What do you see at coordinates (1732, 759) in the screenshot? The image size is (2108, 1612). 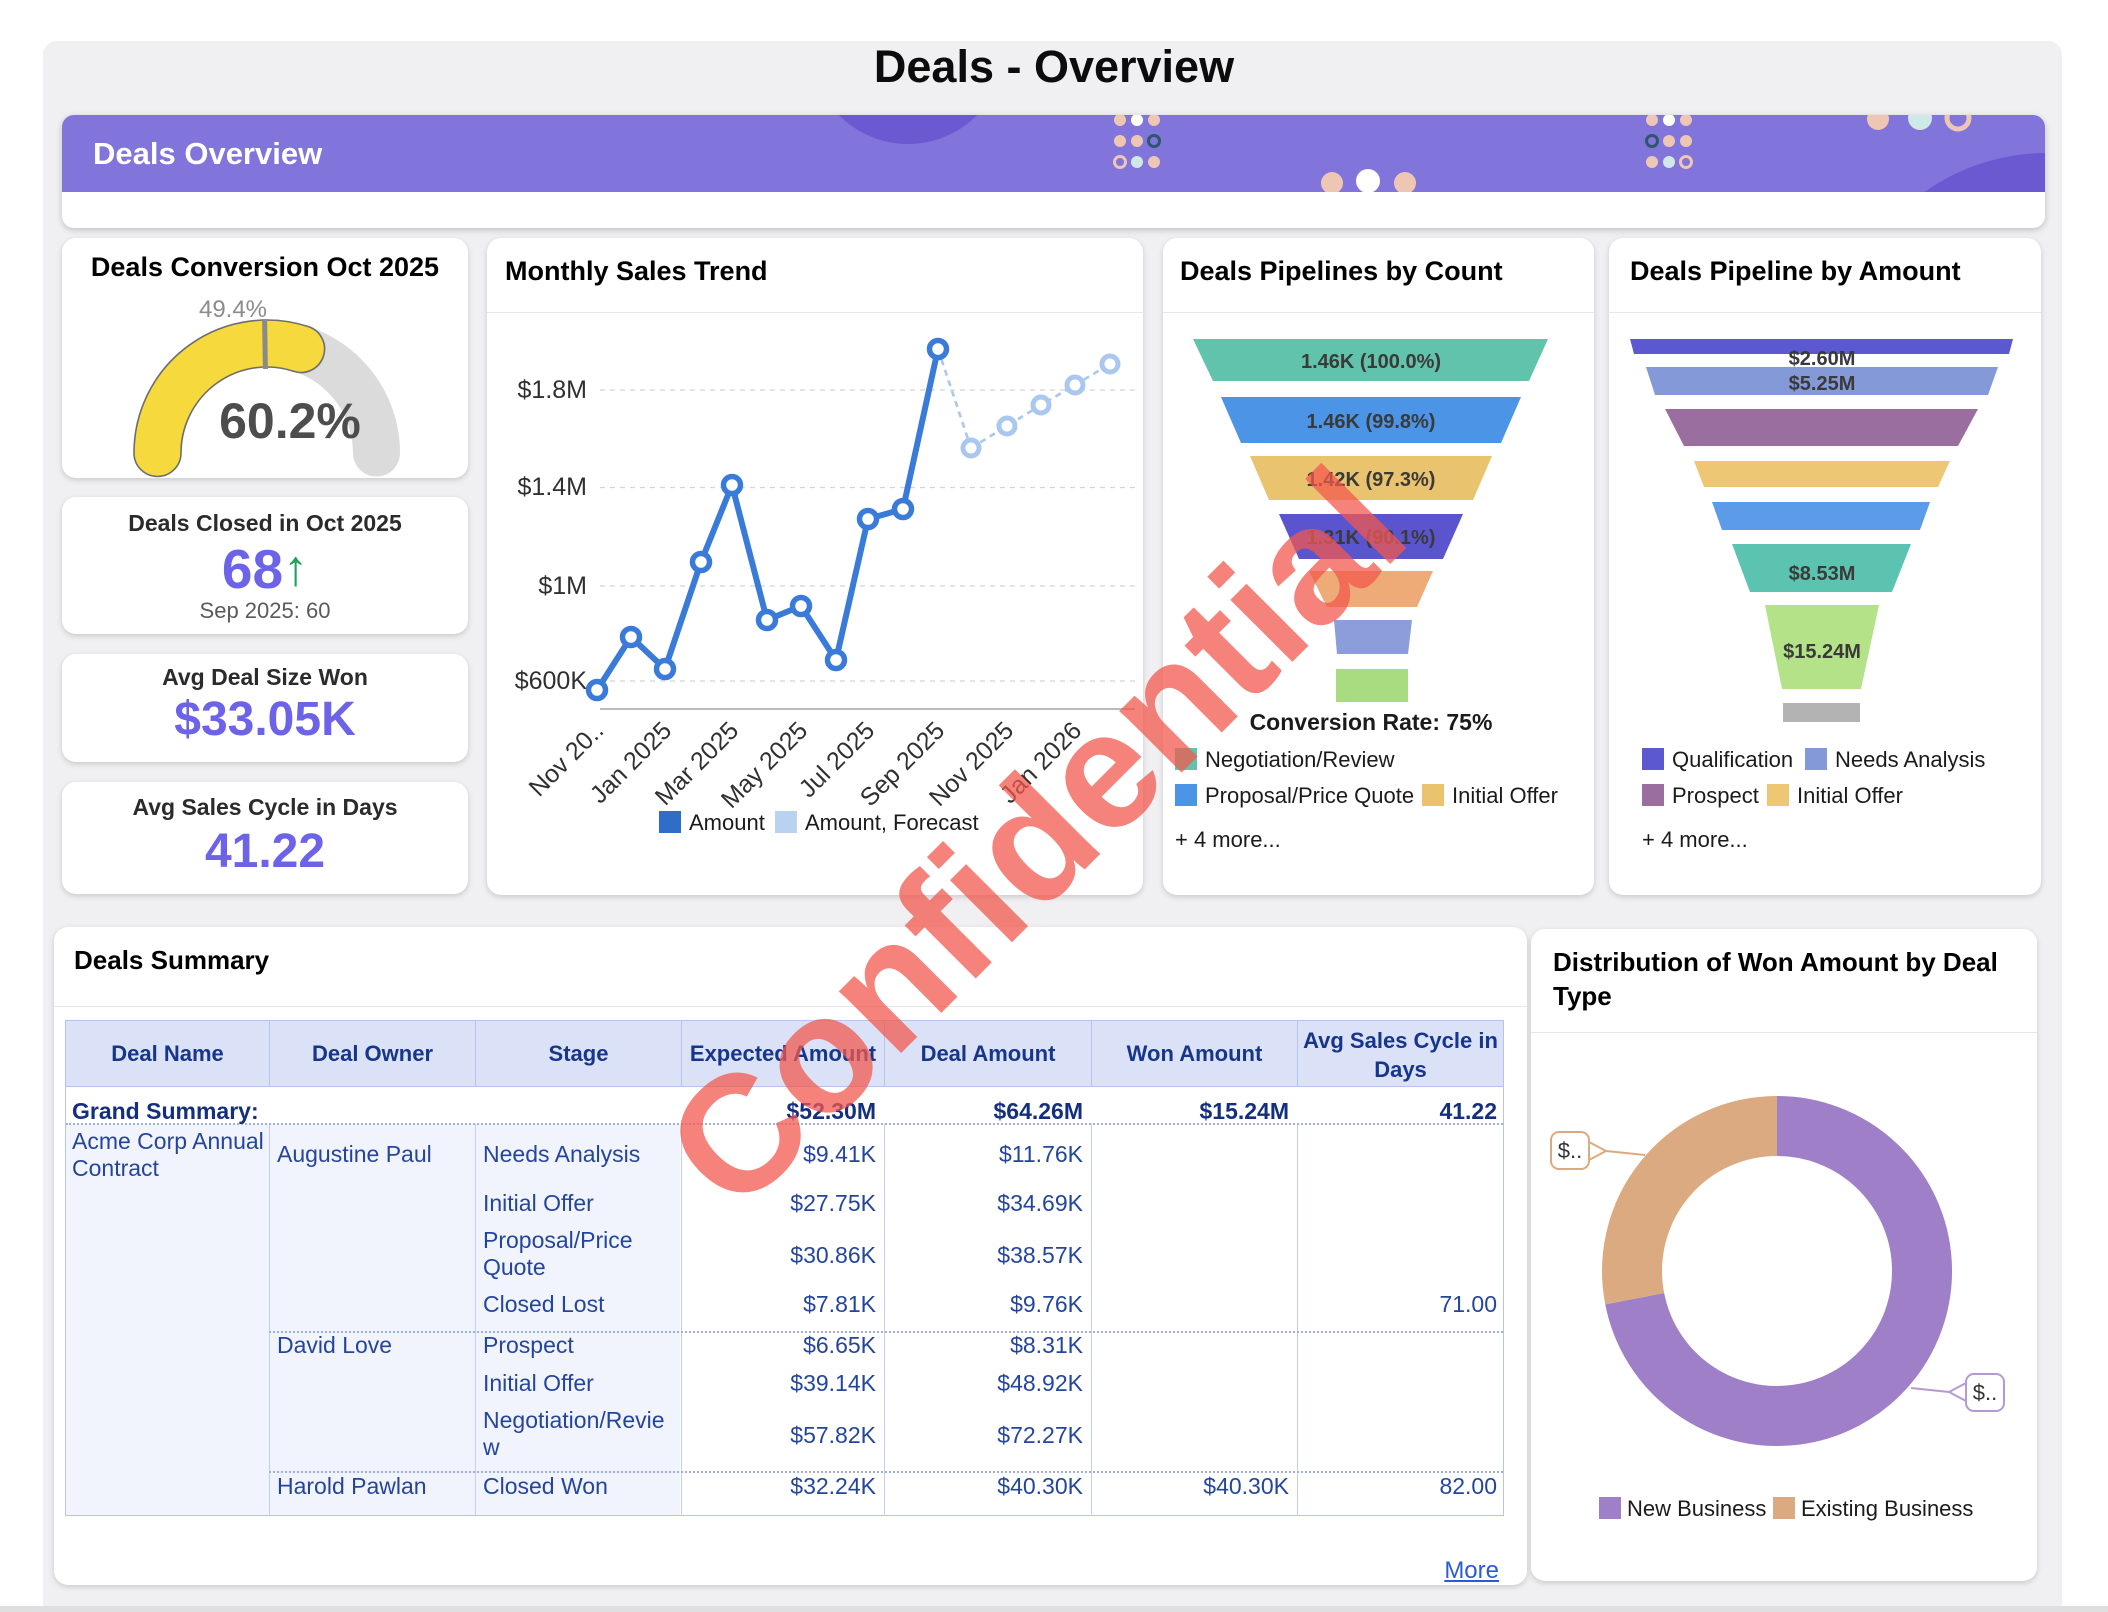 I see `svg-text: Qualification` at bounding box center [1732, 759].